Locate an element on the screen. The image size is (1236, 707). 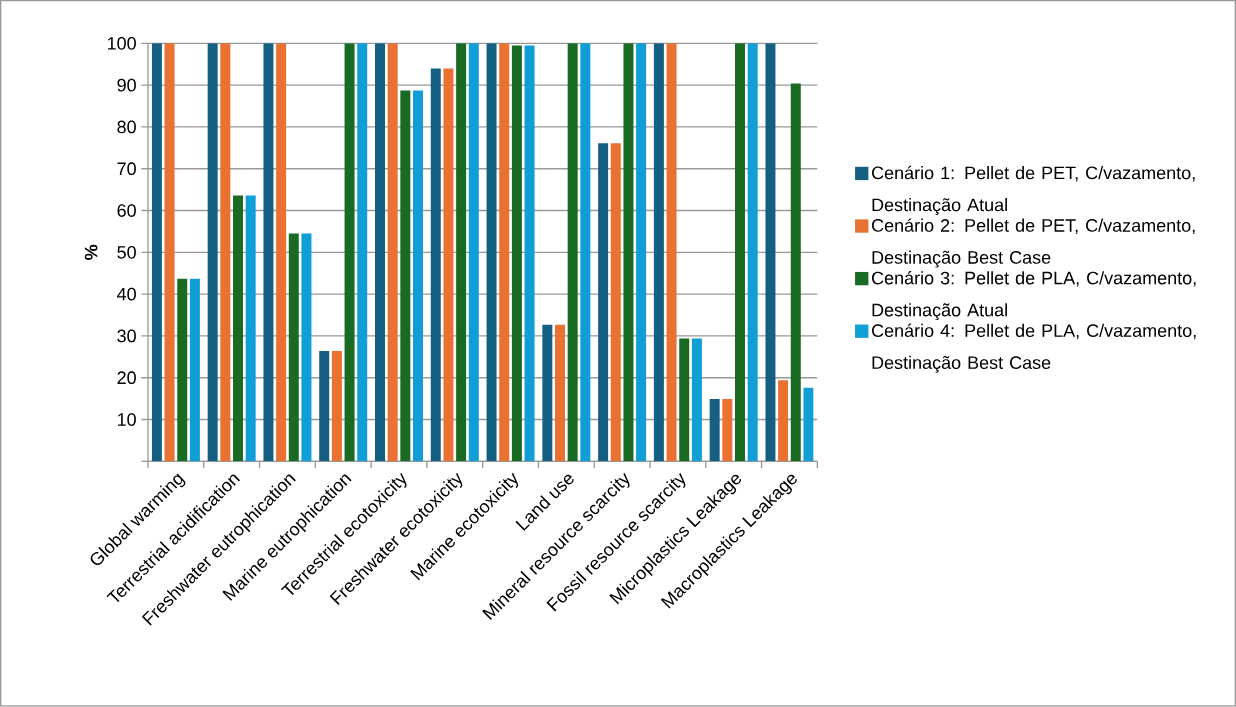
y-axis-title: % is located at coordinates (91, 252).